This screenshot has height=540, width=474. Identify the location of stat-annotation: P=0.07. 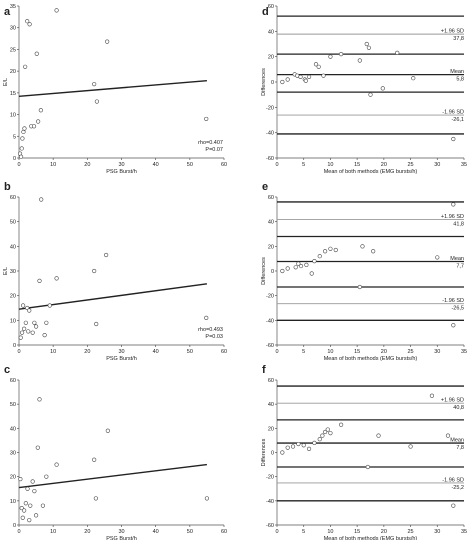
(214, 150).